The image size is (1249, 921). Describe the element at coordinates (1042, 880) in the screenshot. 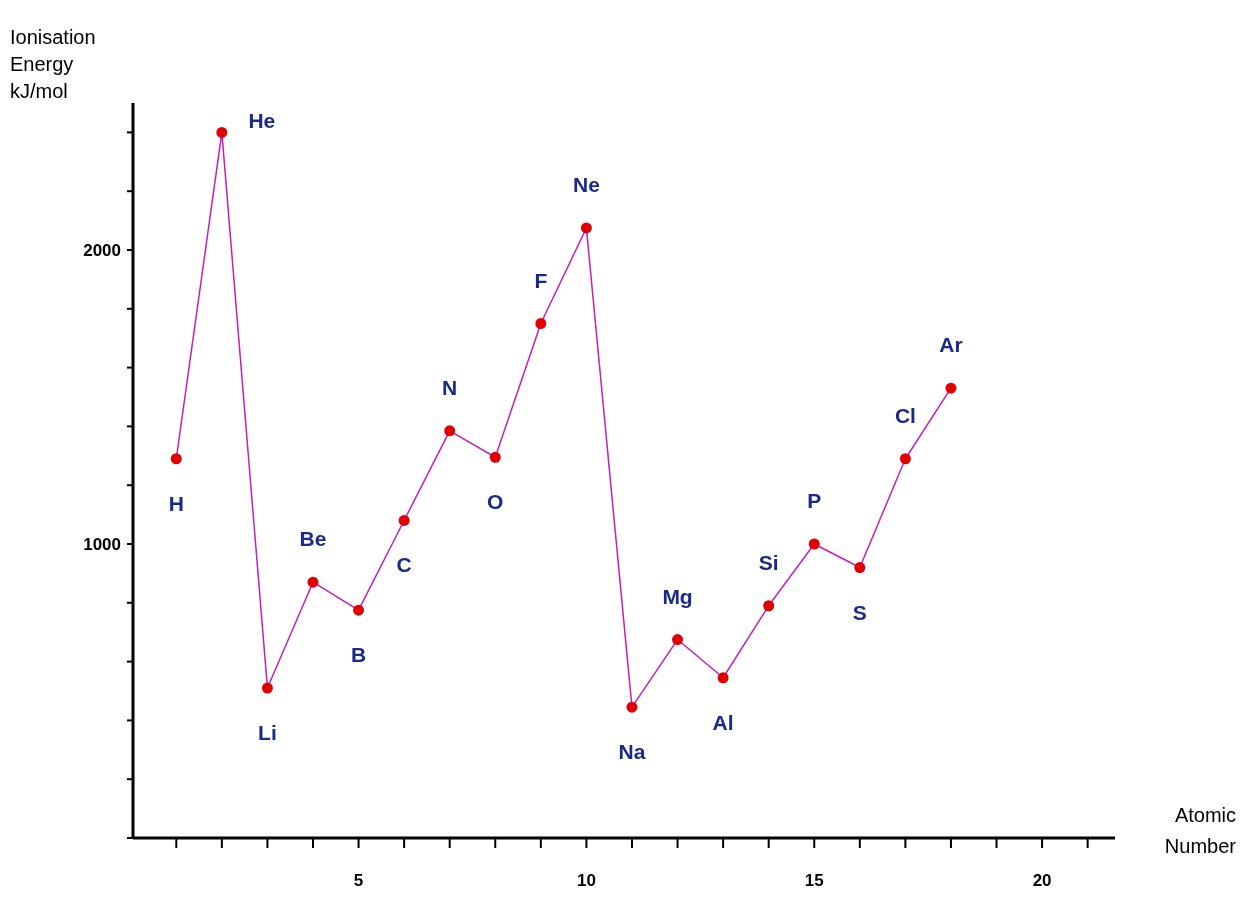

I see `x-tick-label: 20` at that location.